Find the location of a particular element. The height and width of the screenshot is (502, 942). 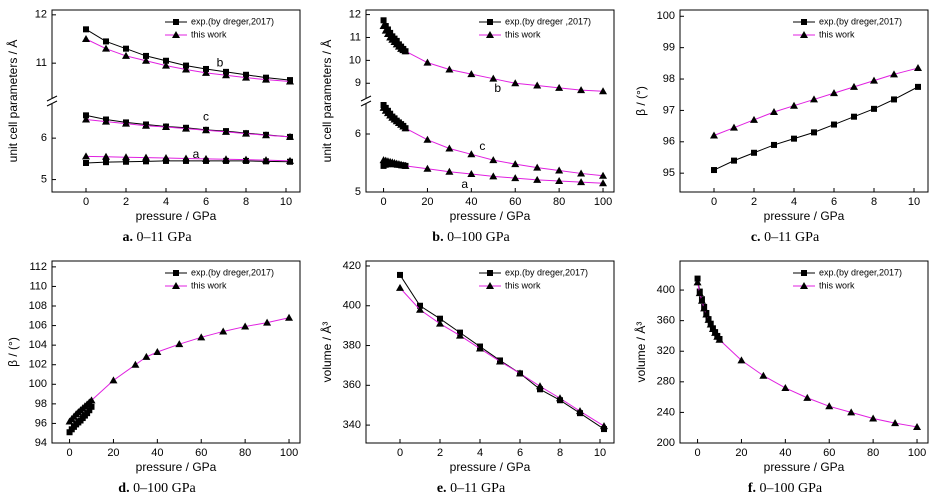

y-tick-label: 9 is located at coordinates (358, 83).